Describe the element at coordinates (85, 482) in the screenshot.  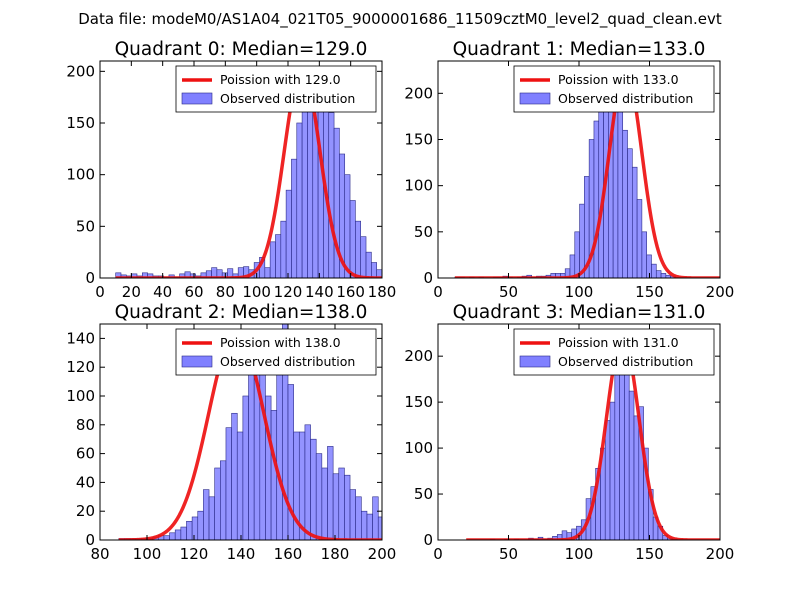
I see `y-tick-label: 40` at that location.